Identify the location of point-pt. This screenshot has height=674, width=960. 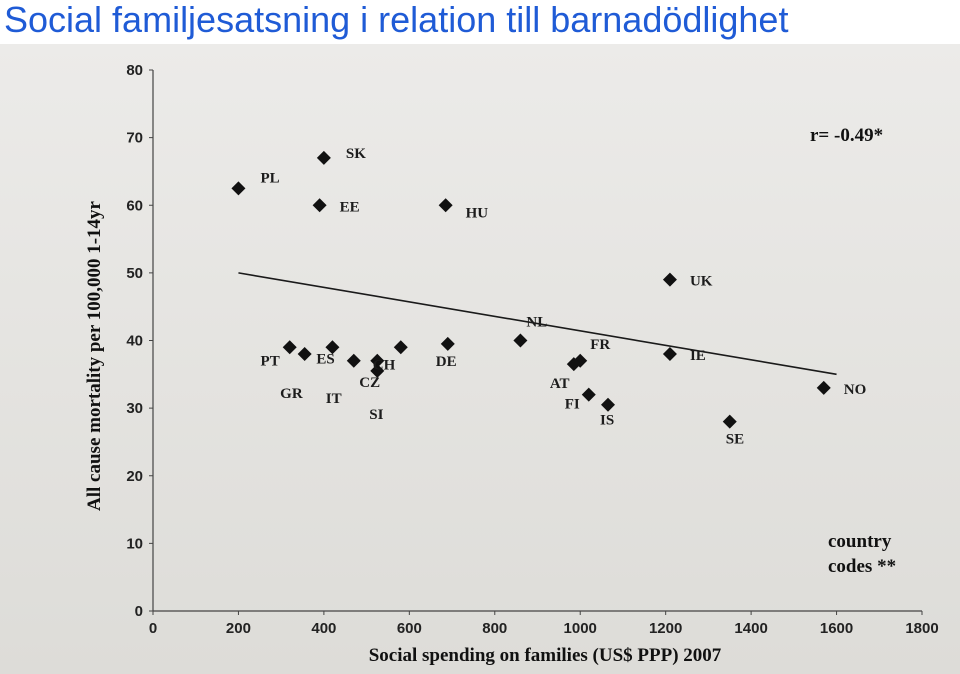
(289, 347).